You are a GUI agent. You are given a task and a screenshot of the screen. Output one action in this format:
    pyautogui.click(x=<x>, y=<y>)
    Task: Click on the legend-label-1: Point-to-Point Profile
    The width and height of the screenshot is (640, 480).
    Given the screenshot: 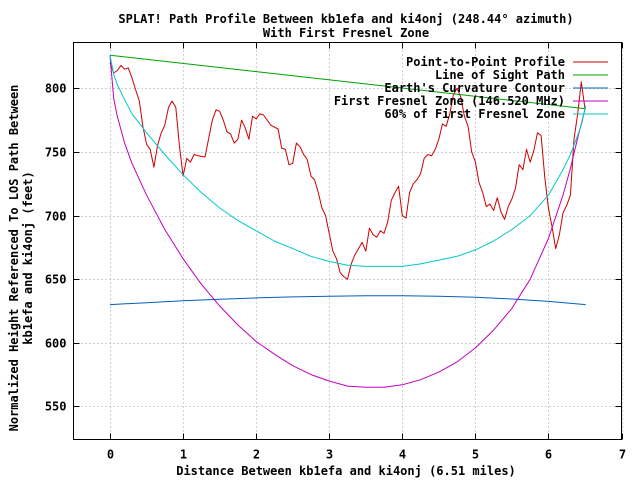 What is the action you would take?
    pyautogui.click(x=485, y=62)
    